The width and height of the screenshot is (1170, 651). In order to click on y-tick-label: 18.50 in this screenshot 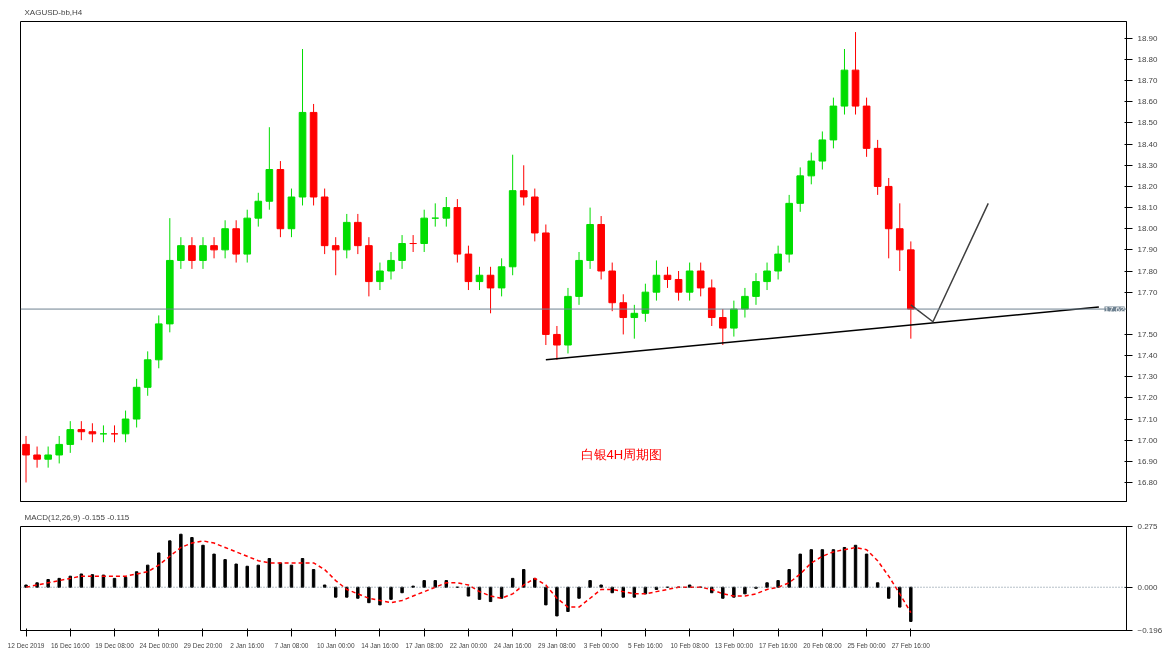, I will do `click(1148, 123)`.